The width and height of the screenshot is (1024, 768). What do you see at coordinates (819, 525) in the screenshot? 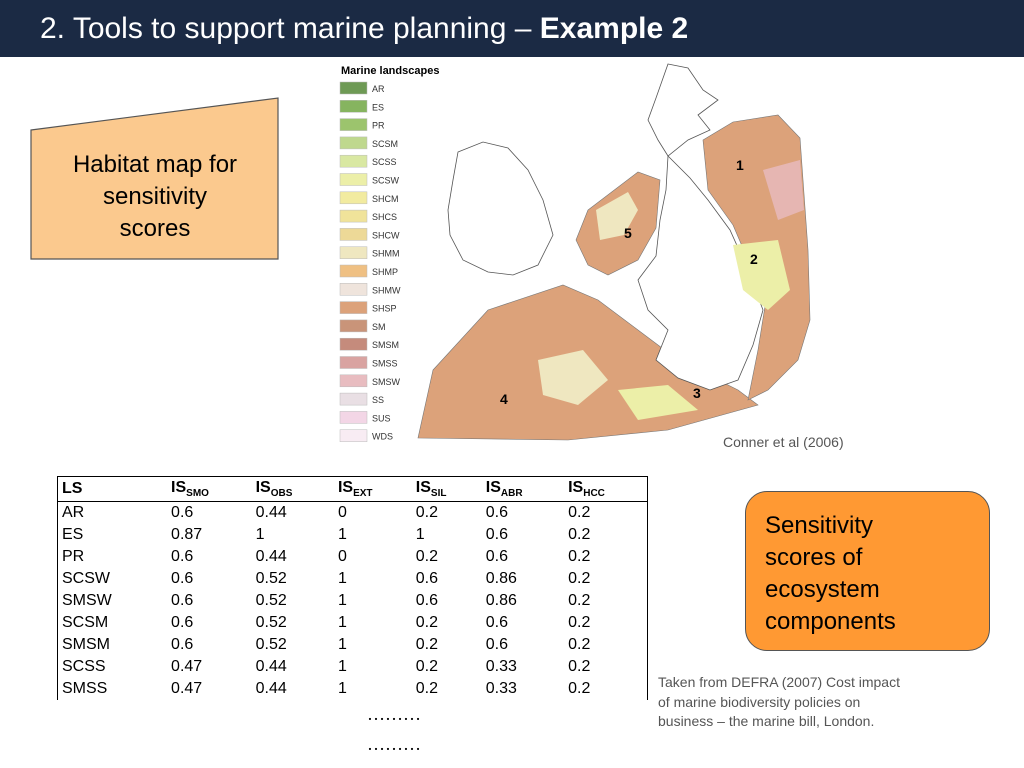
I see `callout-right-line-1: Sensitivity` at bounding box center [819, 525].